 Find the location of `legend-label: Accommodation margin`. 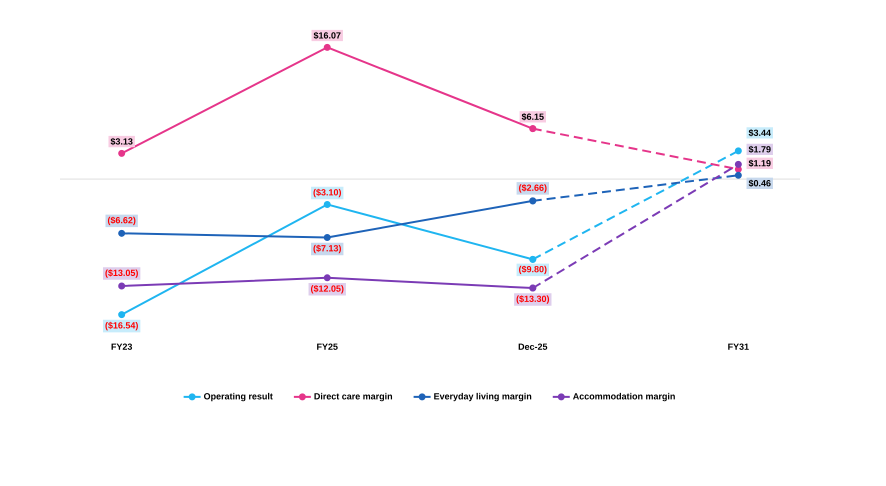

legend-label: Accommodation margin is located at coordinates (623, 397).